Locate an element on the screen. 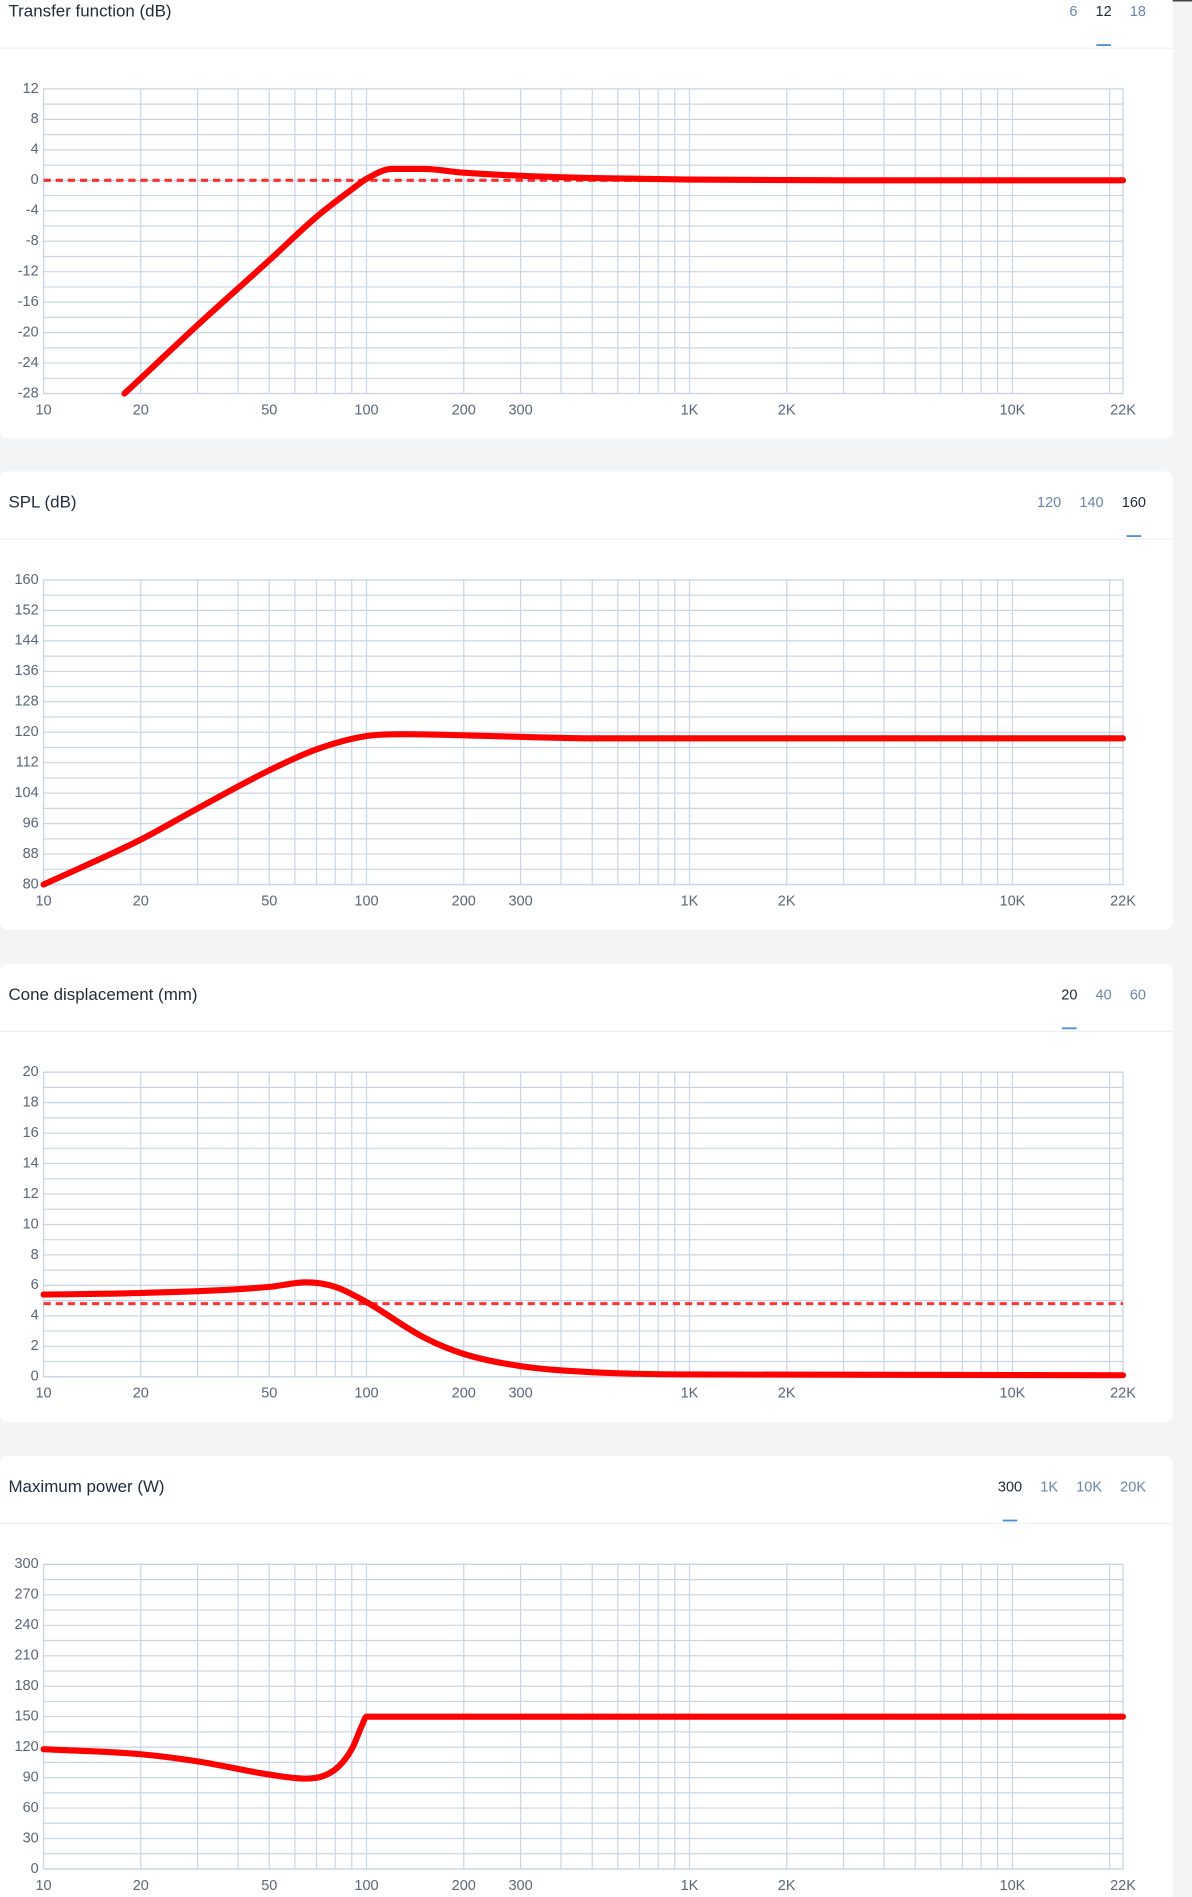  range-option: 60 is located at coordinates (1138, 995).